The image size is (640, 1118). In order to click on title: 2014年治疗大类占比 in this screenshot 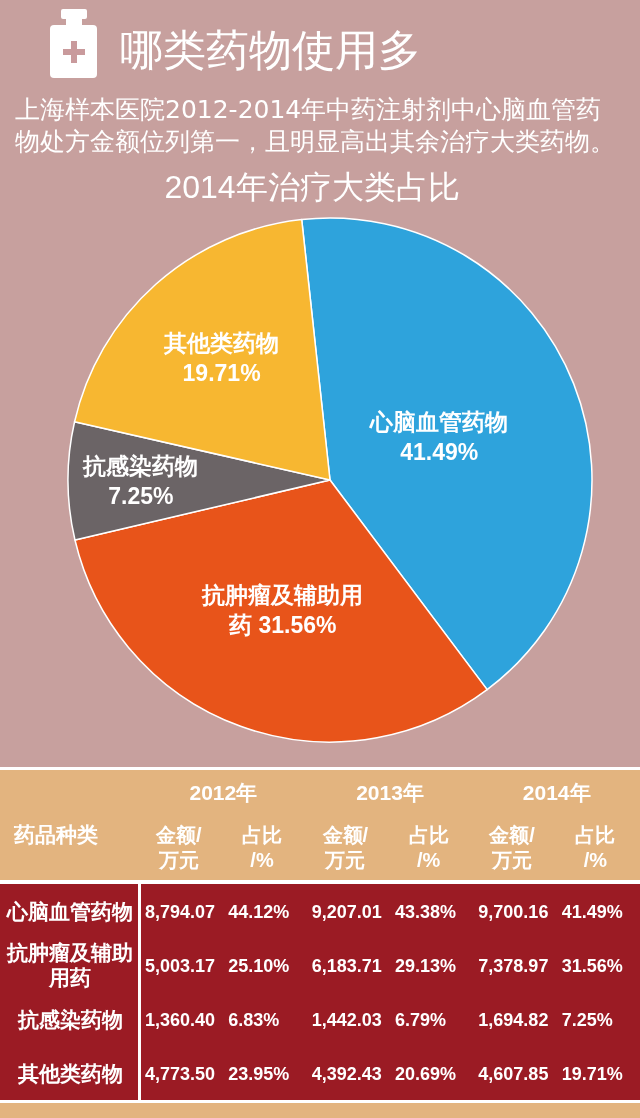, I will do `click(312, 187)`.